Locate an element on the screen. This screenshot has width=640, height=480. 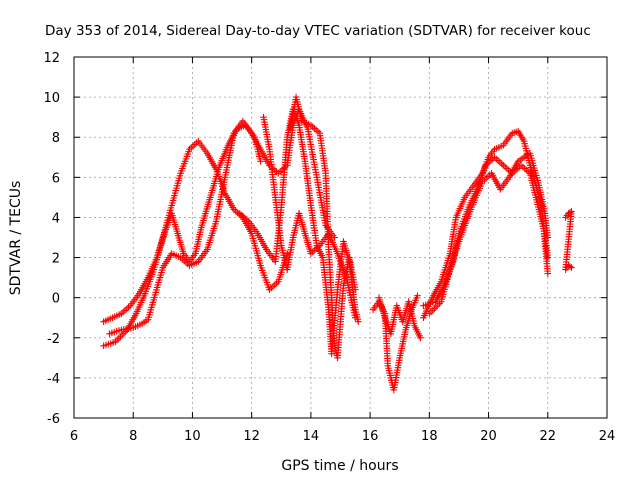
series-track-j is located at coordinates (486, 231).